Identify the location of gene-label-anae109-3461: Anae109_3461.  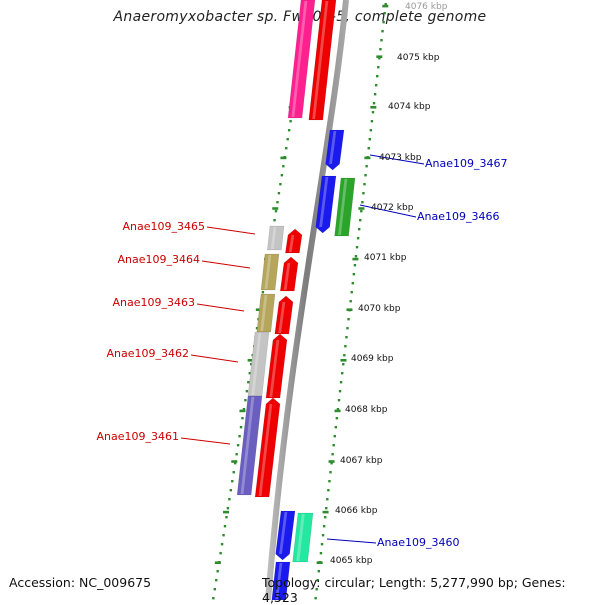
(138, 436).